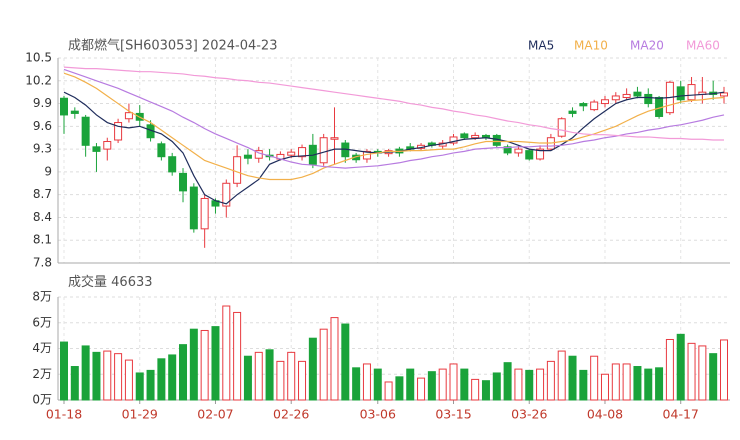 This screenshot has height=440, width=740. Describe the element at coordinates (87, 282) in the screenshot. I see `volume-label: 成交量` at that location.